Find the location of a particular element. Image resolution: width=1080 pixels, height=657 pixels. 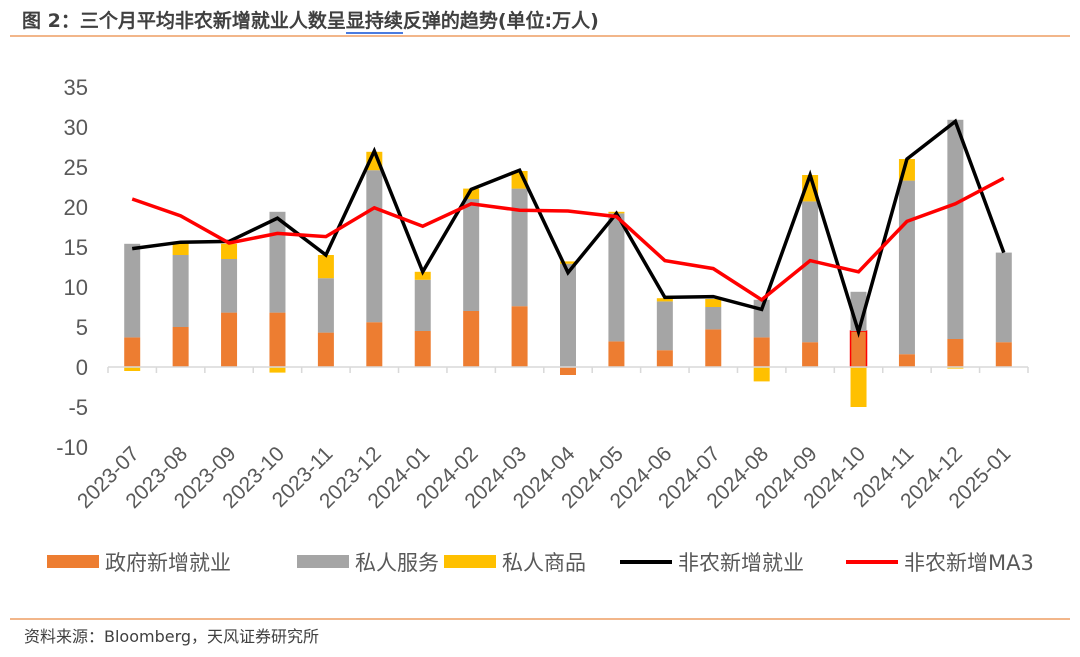

y-tick-label: 15 is located at coordinates (76, 247).